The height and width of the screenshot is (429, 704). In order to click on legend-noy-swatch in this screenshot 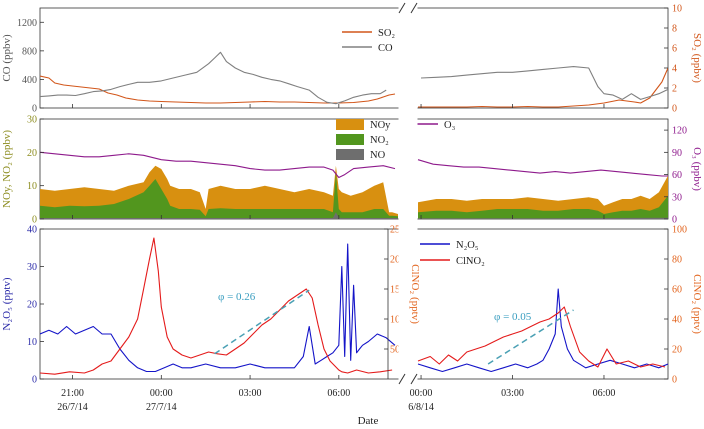, I will do `click(350, 124)`.